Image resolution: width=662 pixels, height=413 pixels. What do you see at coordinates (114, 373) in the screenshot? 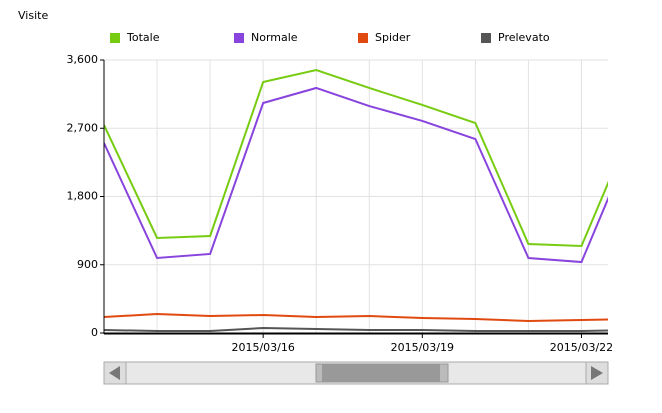
I see `arrow-left` at bounding box center [114, 373].